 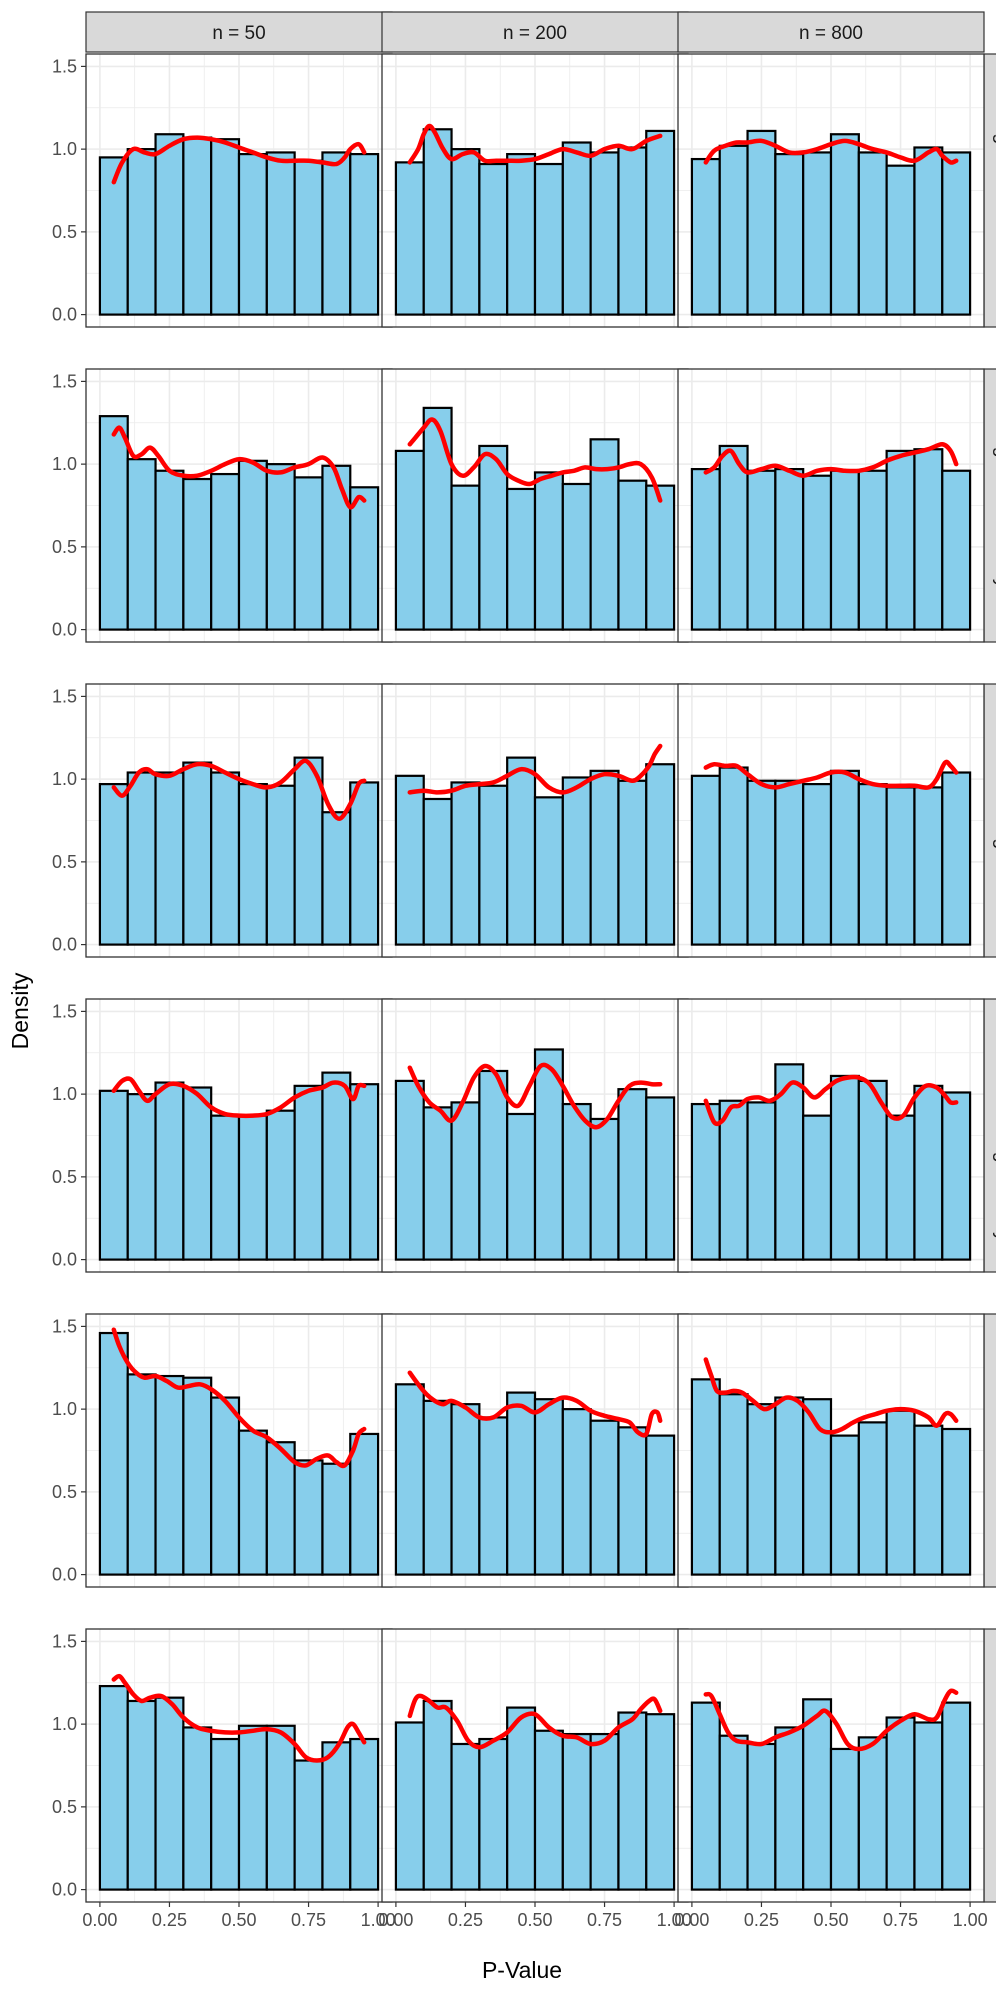 What do you see at coordinates (64, 464) in the screenshot?
I see `y-tick-label: 1.0` at bounding box center [64, 464].